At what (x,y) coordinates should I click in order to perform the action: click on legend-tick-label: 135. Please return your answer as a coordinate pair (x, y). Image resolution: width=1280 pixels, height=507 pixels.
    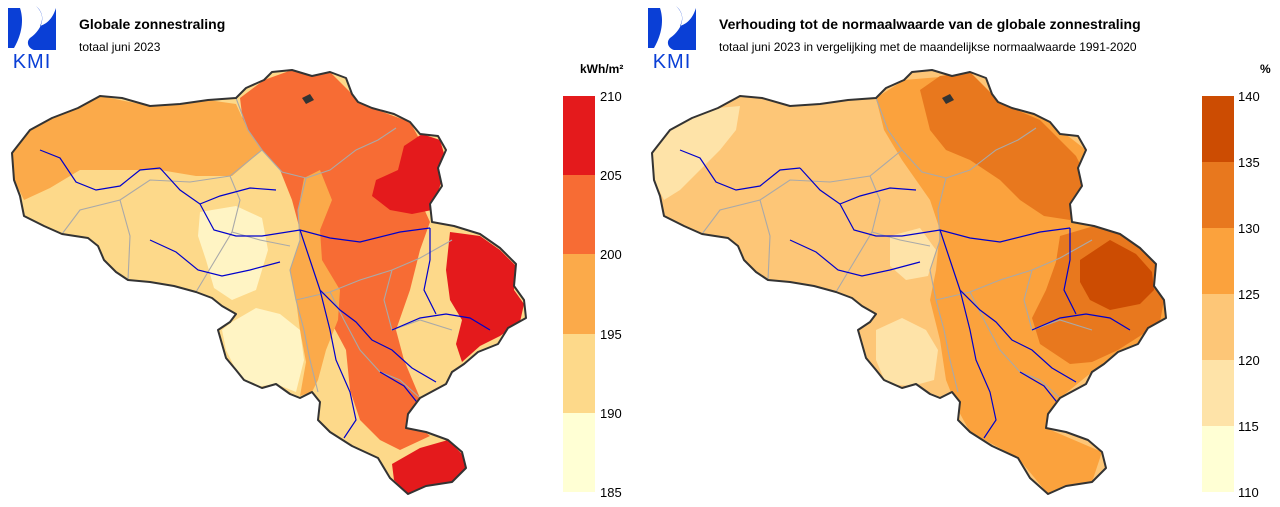
    Looking at the image, I should click on (1249, 162).